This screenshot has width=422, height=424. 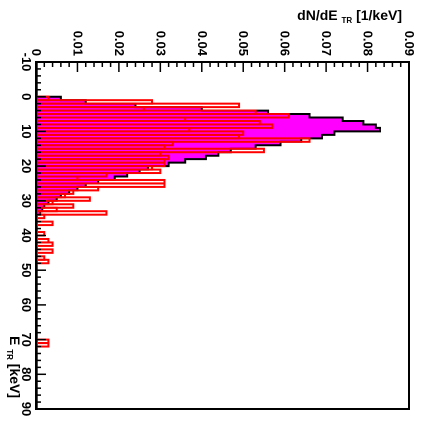 I want to click on y-tick-label: 0.02, so click(x=119, y=43).